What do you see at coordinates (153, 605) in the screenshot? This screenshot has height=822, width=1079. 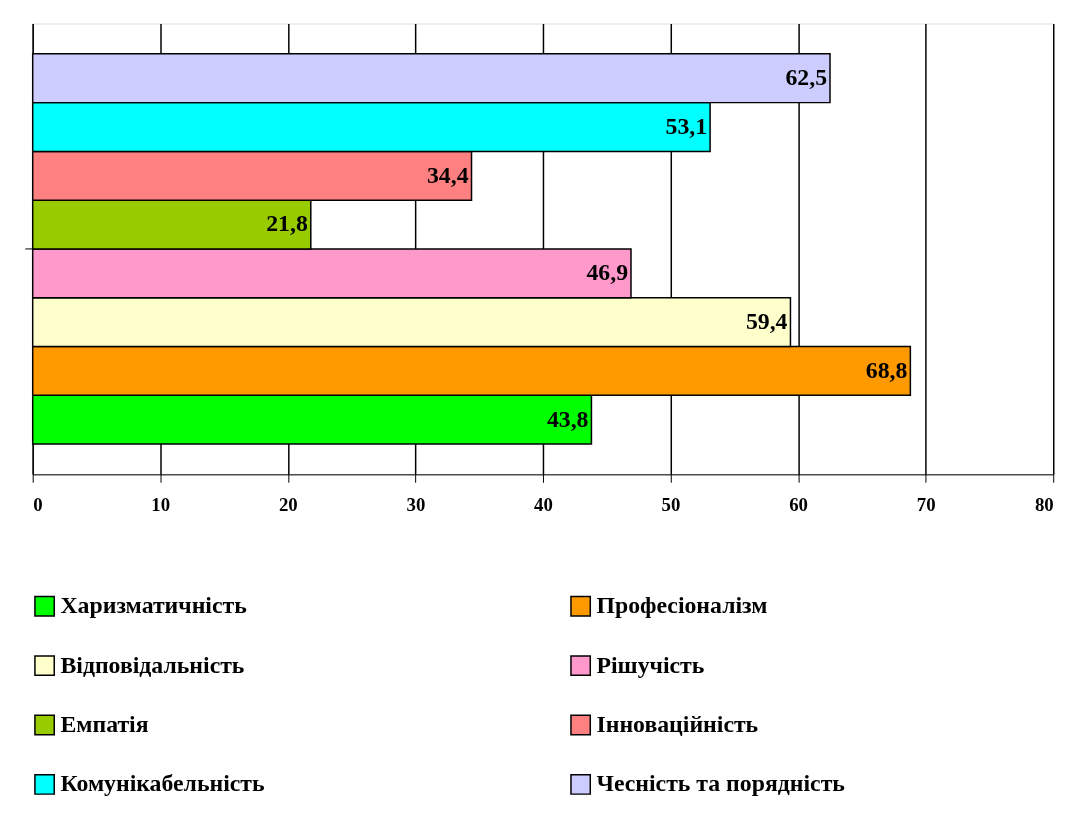 I see `legend-label: Харизматичність` at bounding box center [153, 605].